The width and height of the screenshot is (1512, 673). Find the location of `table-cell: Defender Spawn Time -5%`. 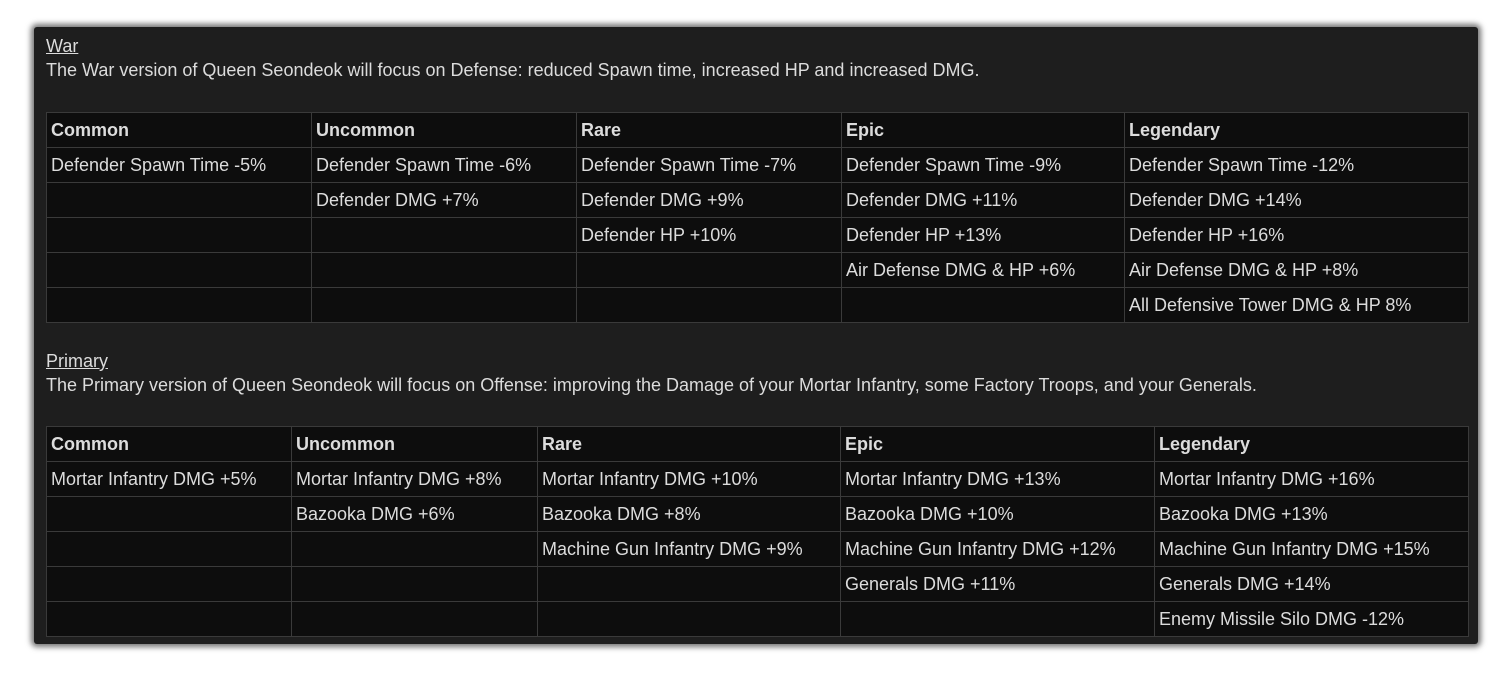

table-cell: Defender Spawn Time -5% is located at coordinates (179, 165).